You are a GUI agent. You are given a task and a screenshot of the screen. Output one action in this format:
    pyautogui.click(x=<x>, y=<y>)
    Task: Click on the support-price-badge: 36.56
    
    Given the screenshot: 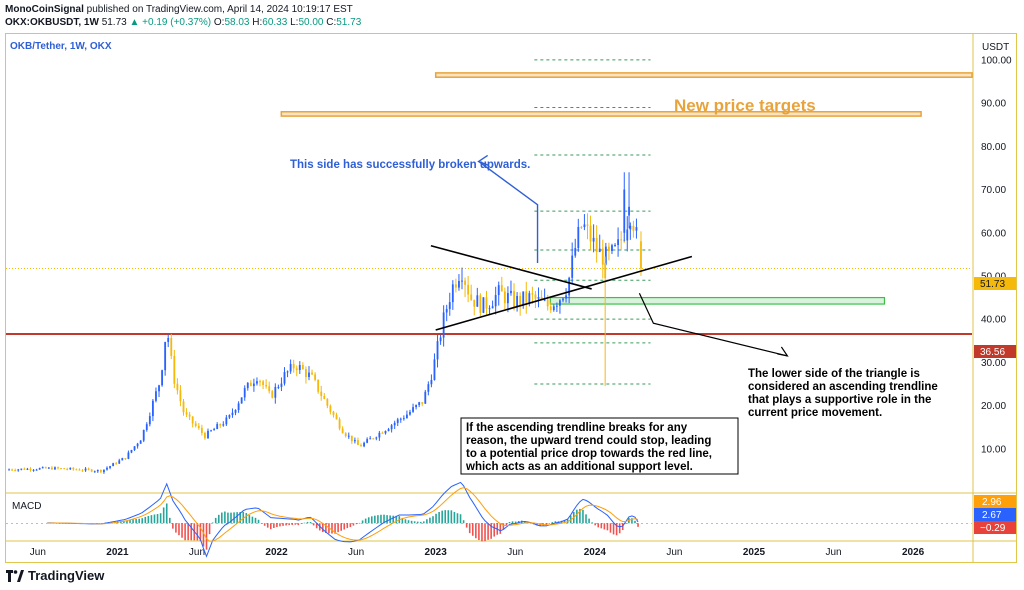 What is the action you would take?
    pyautogui.click(x=995, y=351)
    